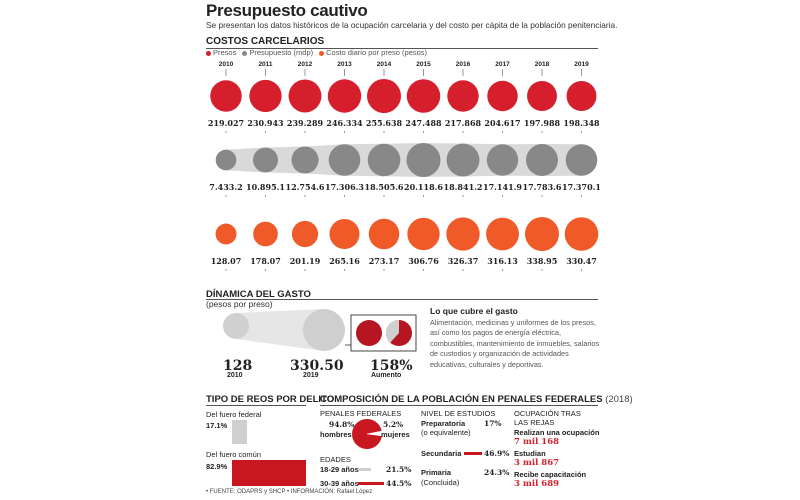 The height and width of the screenshot is (500, 800). I want to click on estudian-label: Estudian, so click(530, 453).